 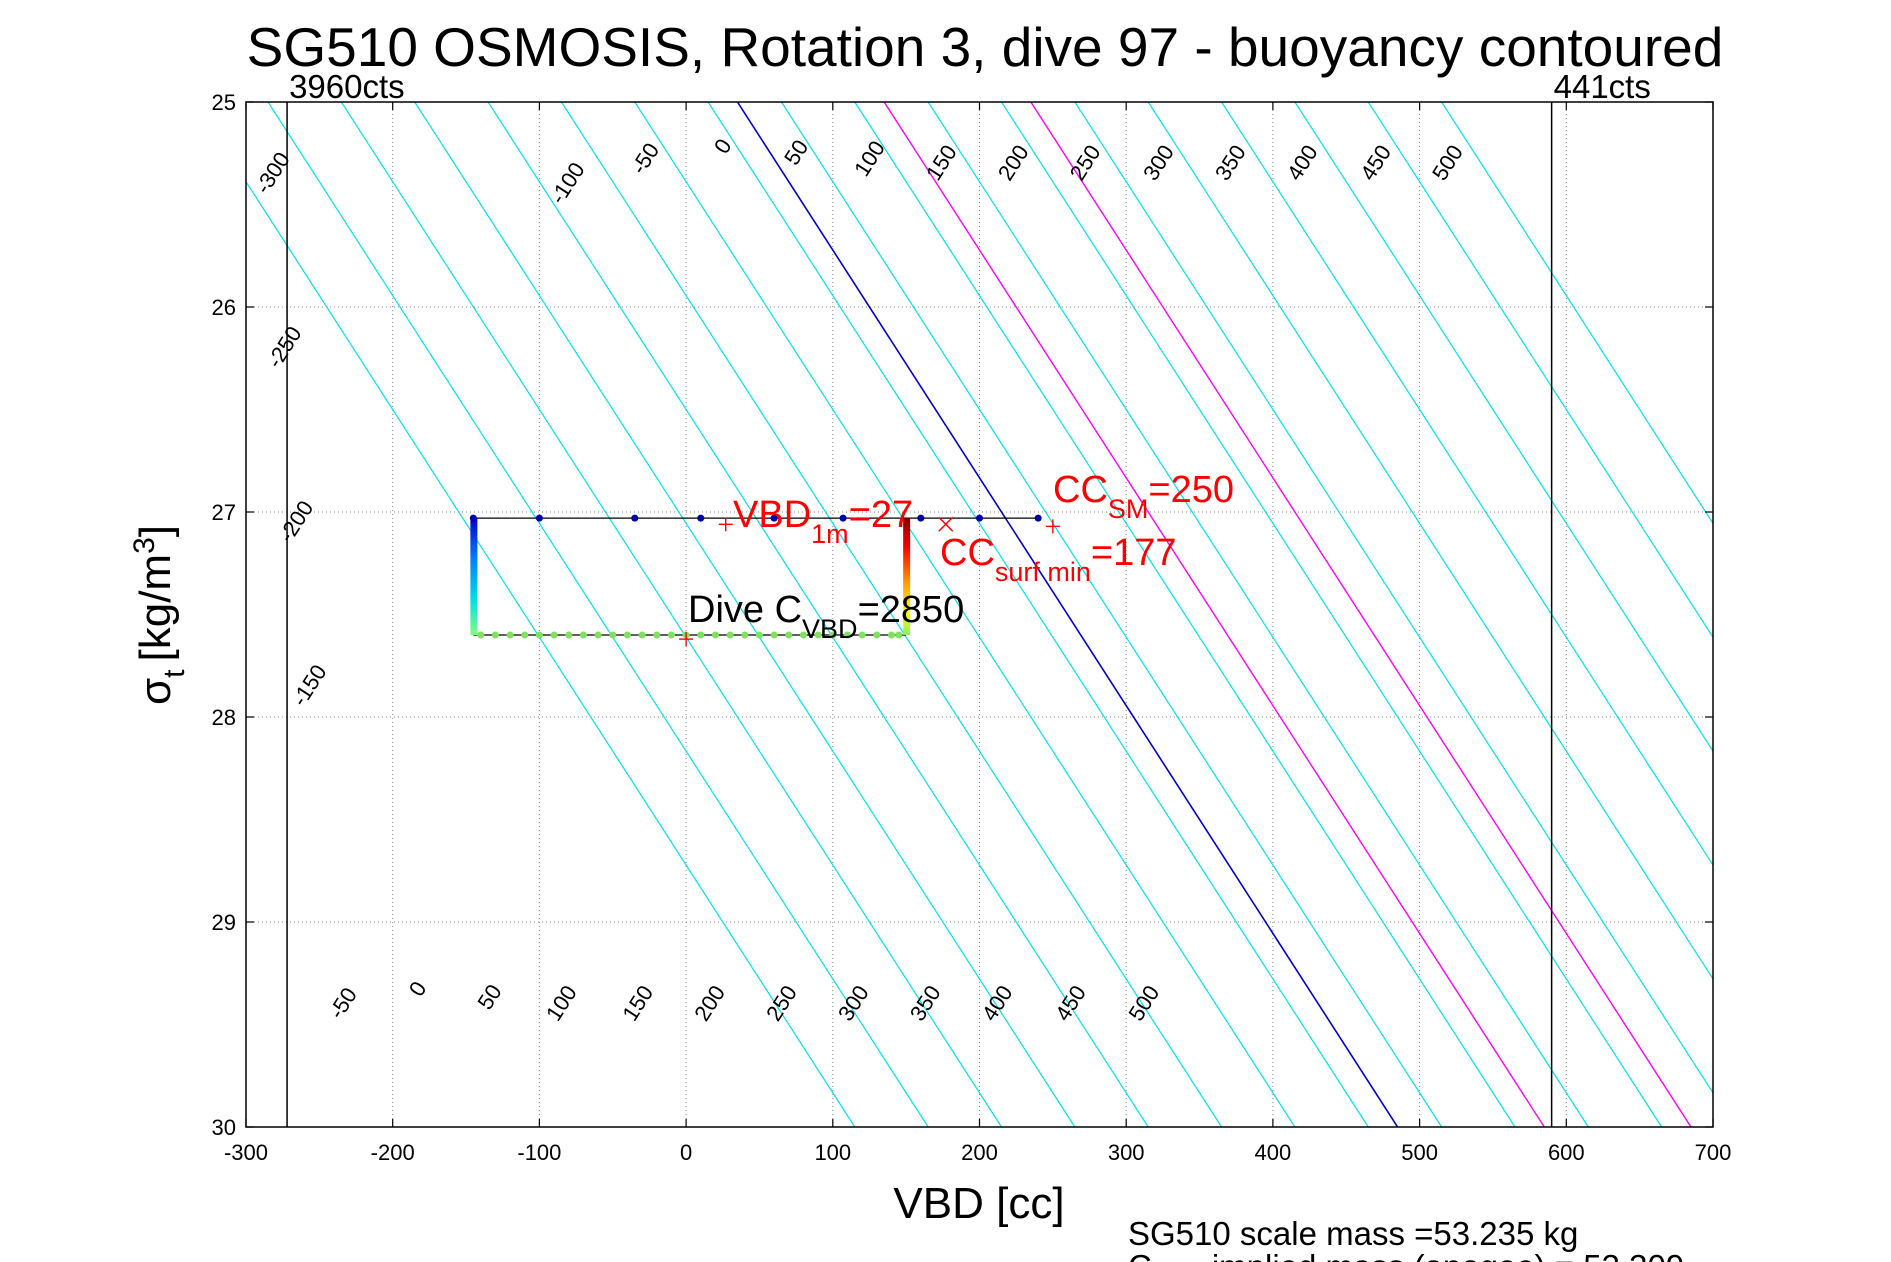 What do you see at coordinates (1058, 559) in the screenshot?
I see `svg-text: CCsurf min=177` at bounding box center [1058, 559].